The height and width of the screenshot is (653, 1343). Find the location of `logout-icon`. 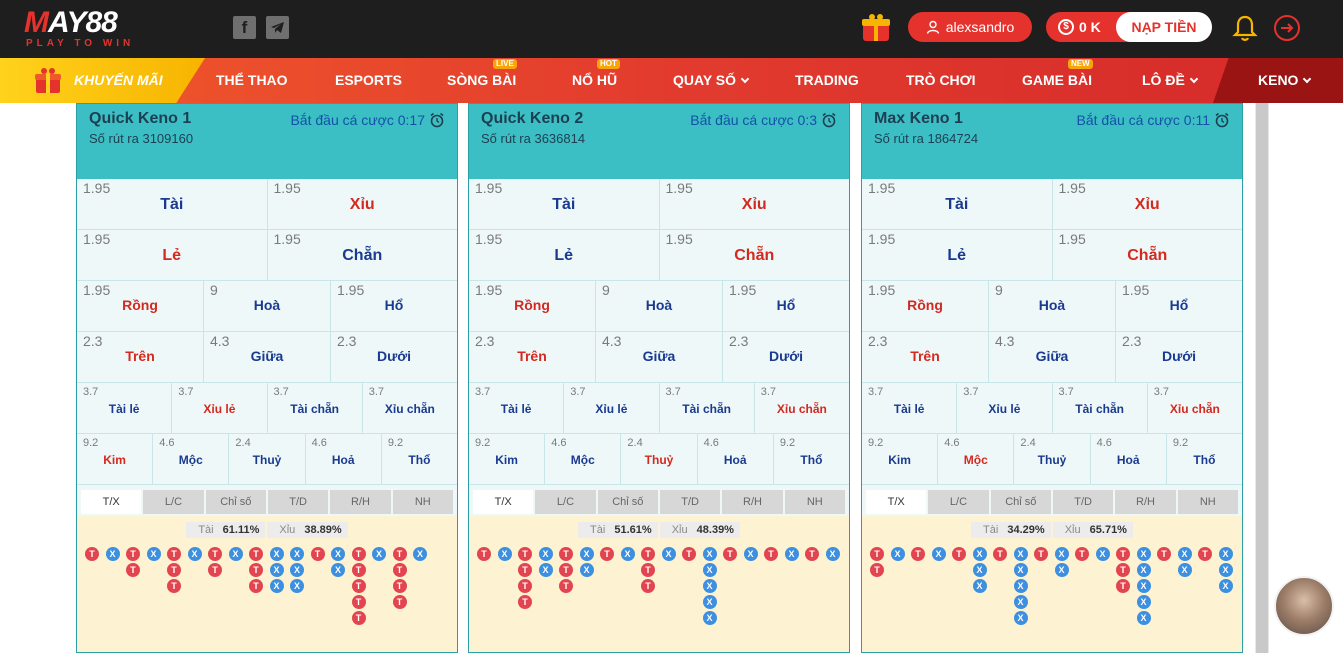

logout-icon is located at coordinates (1287, 28).